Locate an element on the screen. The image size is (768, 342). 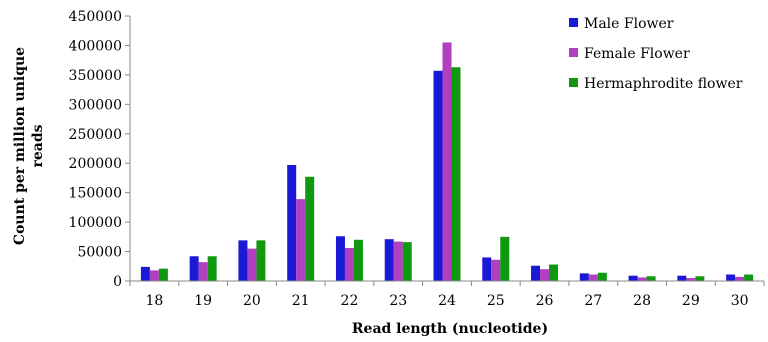
x-tick-label: 26 is located at coordinates (545, 301).